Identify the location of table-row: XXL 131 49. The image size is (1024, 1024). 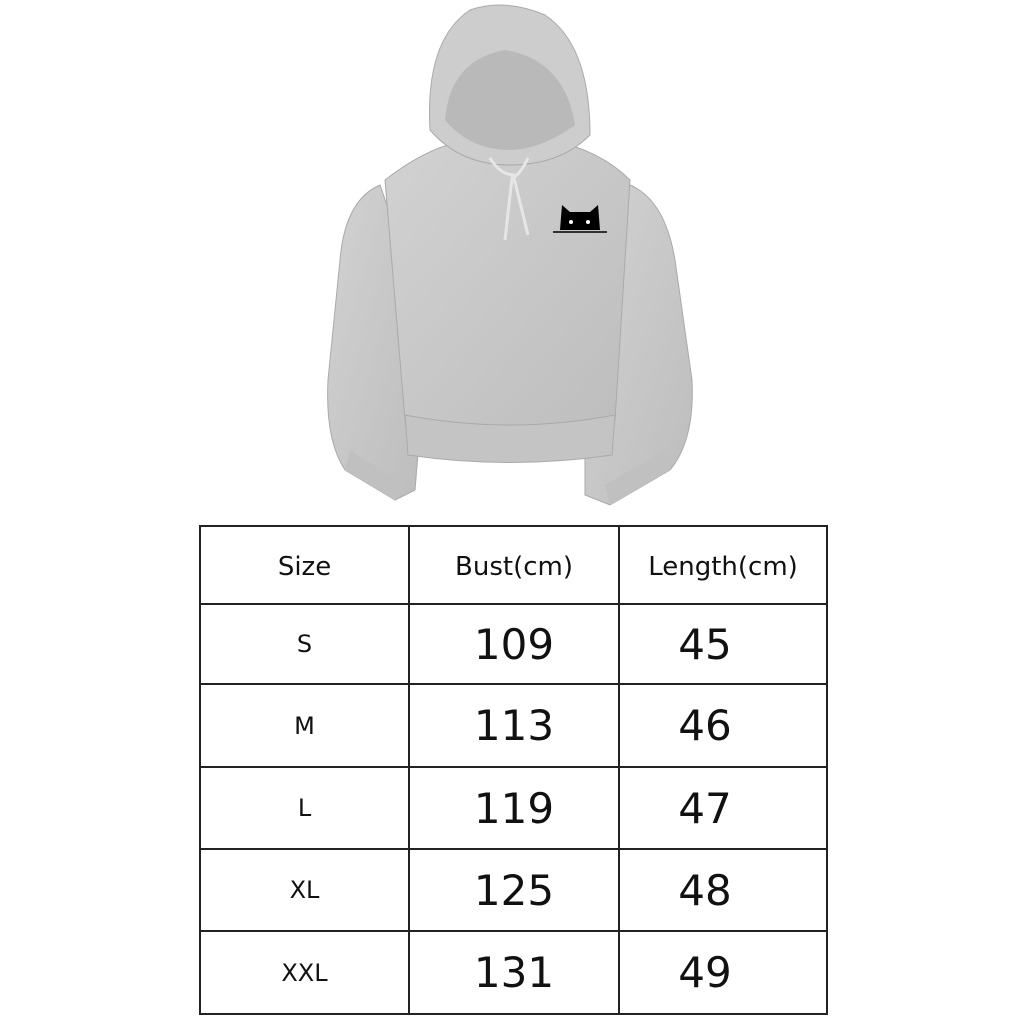
(513, 972).